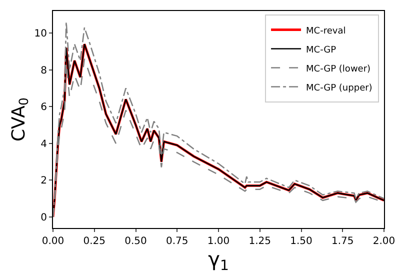 This screenshot has width=405, height=275. What do you see at coordinates (40, 34) in the screenshot?
I see `y-tick-label: 10` at bounding box center [40, 34].